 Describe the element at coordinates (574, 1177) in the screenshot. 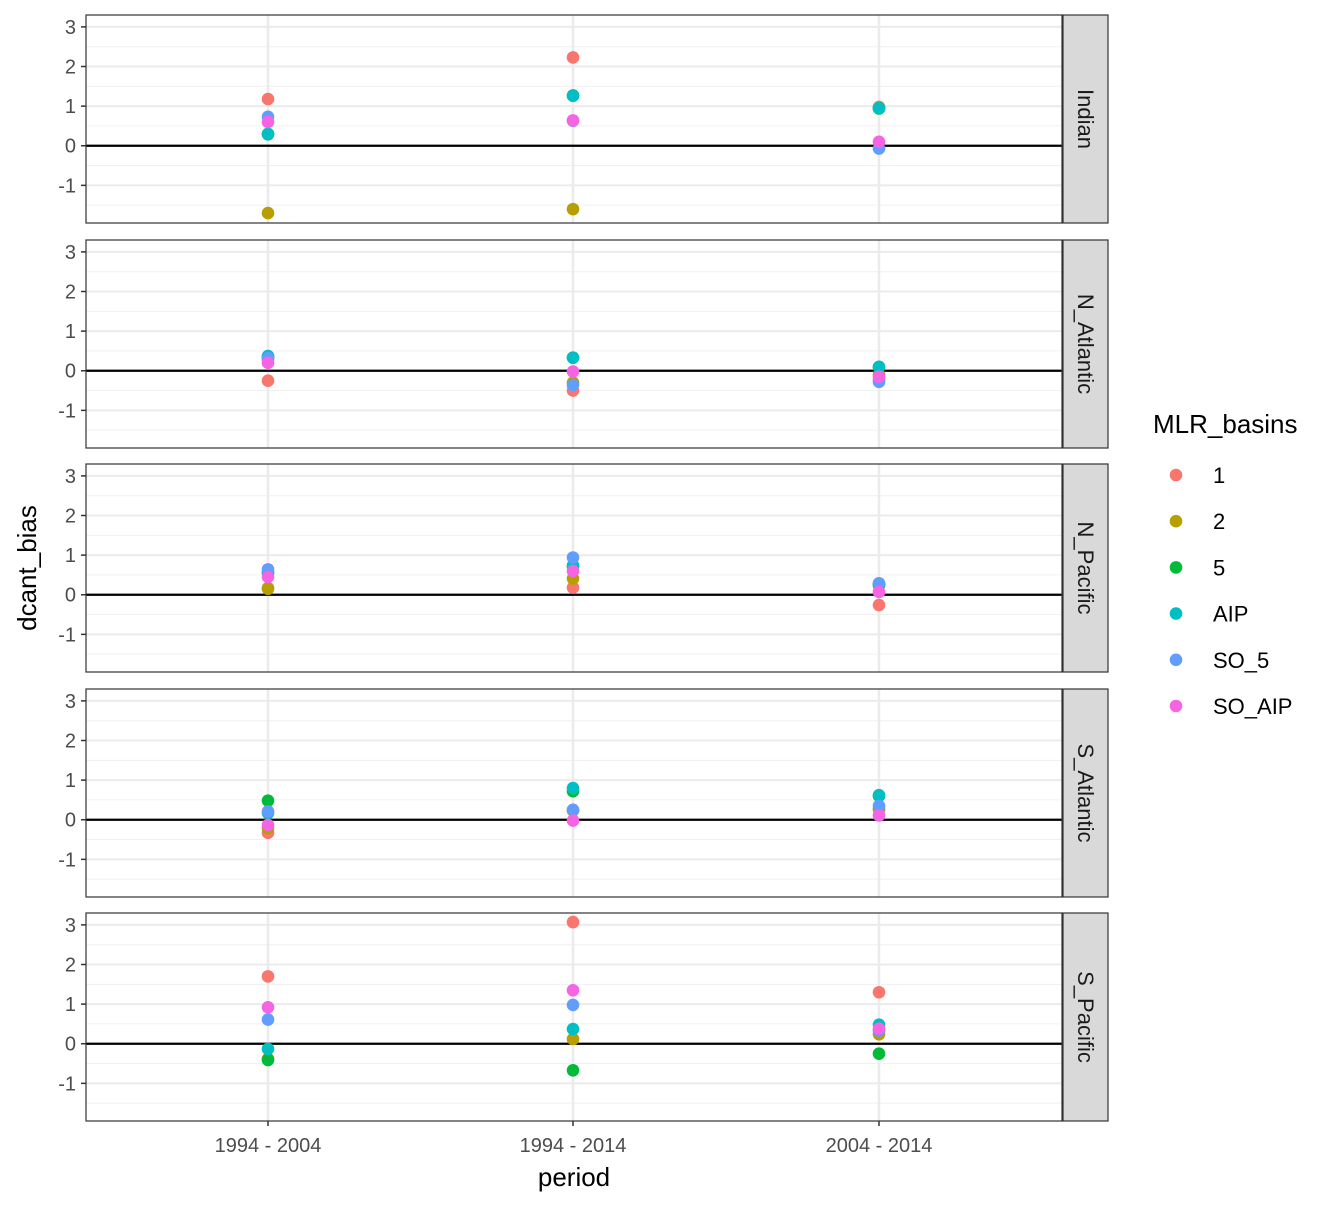

I see `x-axis-title: period` at that location.